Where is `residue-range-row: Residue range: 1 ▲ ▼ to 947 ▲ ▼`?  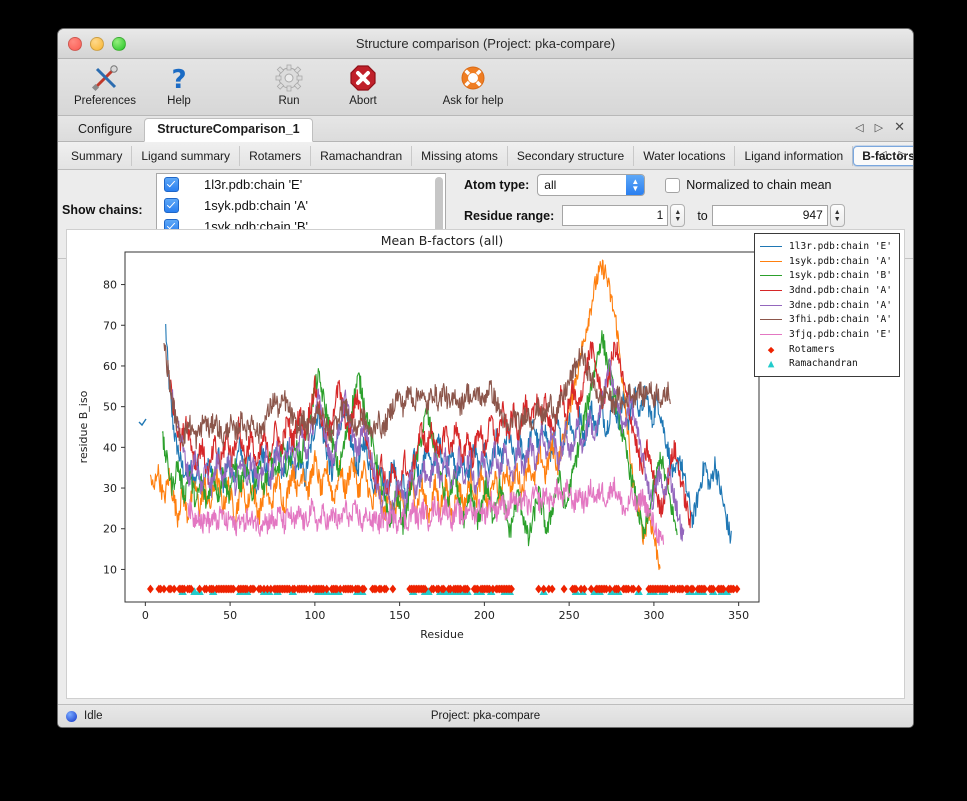 residue-range-row: Residue range: 1 ▲ ▼ to 947 ▲ ▼ is located at coordinates (654, 215).